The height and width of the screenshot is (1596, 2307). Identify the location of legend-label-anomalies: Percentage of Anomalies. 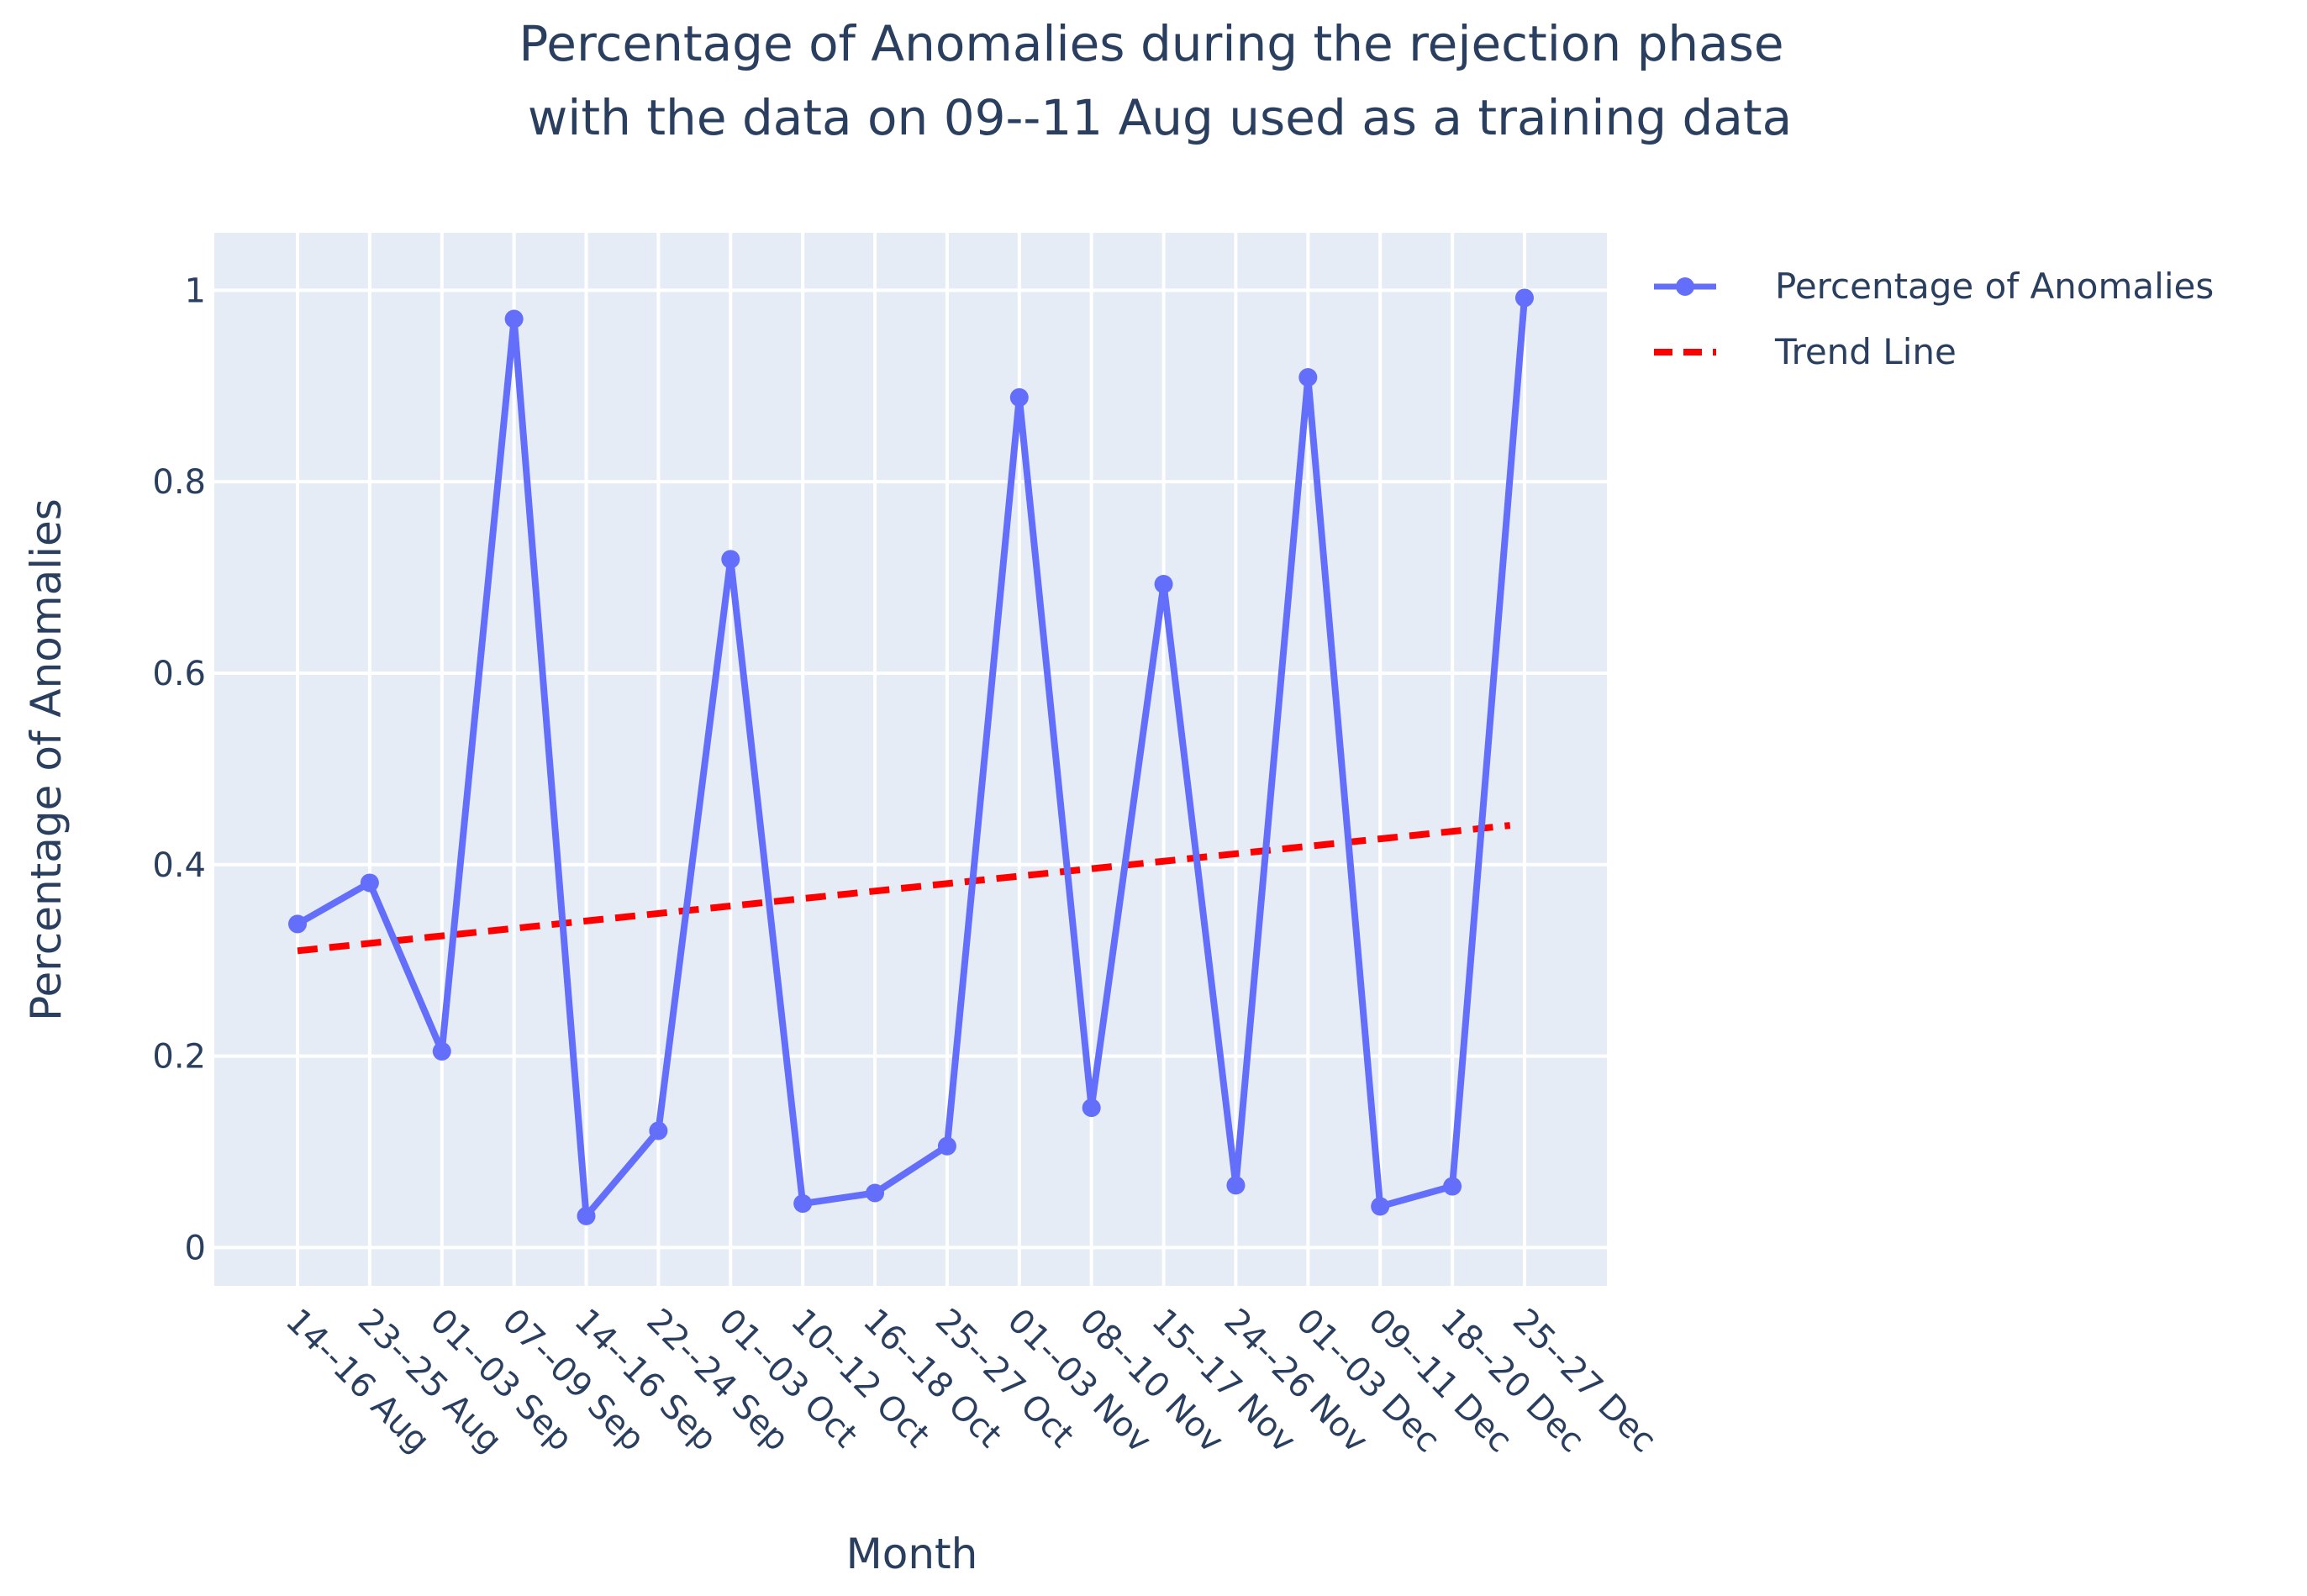
(1994, 286).